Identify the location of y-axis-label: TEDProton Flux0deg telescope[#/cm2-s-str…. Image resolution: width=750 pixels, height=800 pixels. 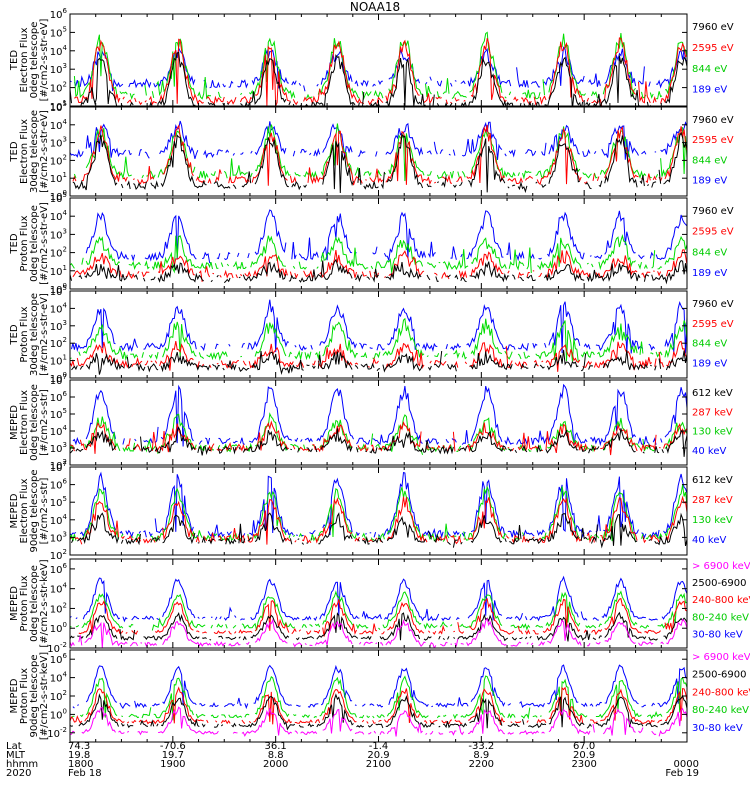
(29, 243).